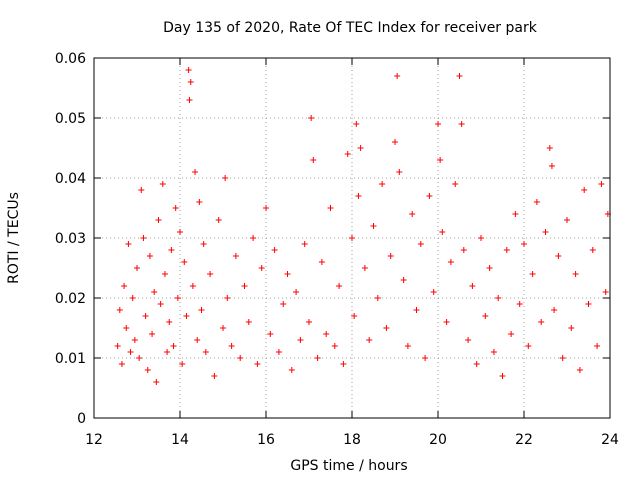  I want to click on x-tick-label: 20, so click(438, 440).